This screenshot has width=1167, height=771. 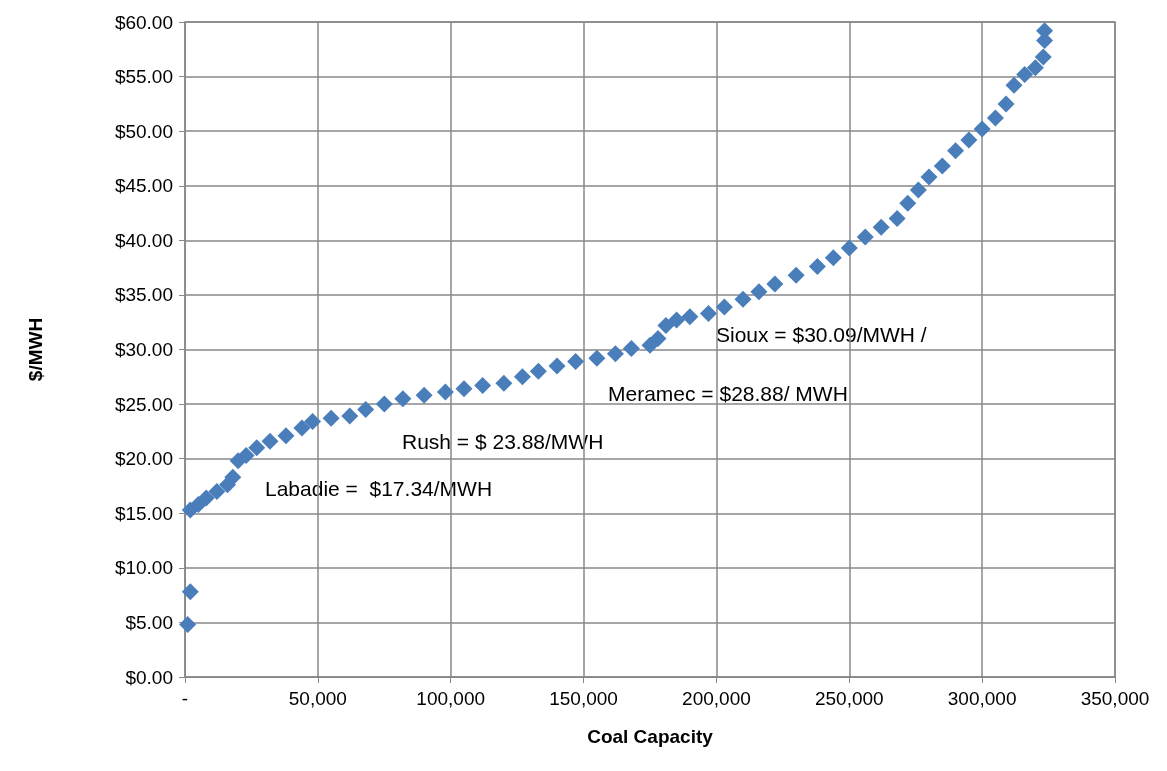 I want to click on y-tick-label: $25.00, so click(x=143, y=404).